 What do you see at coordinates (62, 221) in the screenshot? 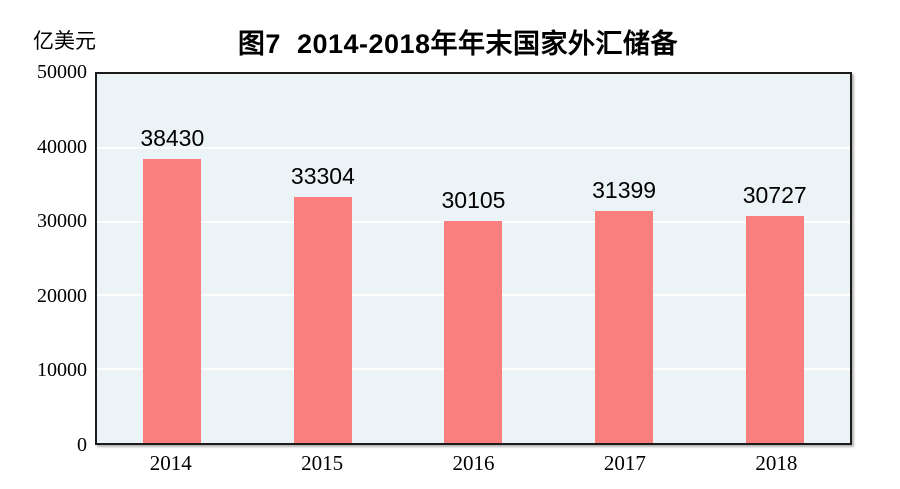
I see `y-tick-label: 30000` at bounding box center [62, 221].